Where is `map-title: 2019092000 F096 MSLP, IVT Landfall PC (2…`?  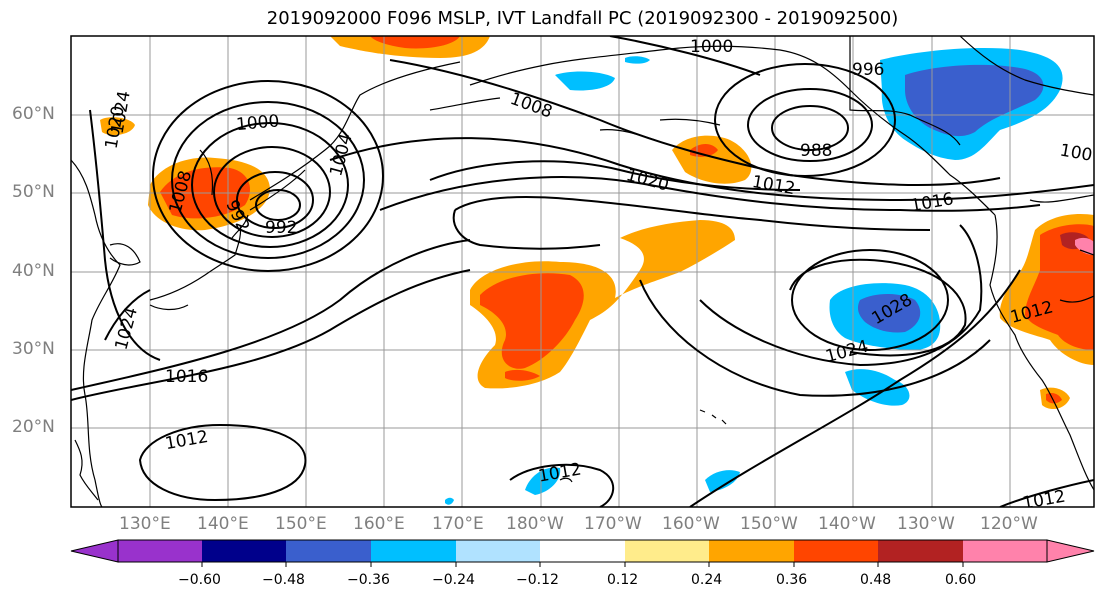
map-title: 2019092000 F096 MSLP, IVT Landfall PC (2… is located at coordinates (582, 18).